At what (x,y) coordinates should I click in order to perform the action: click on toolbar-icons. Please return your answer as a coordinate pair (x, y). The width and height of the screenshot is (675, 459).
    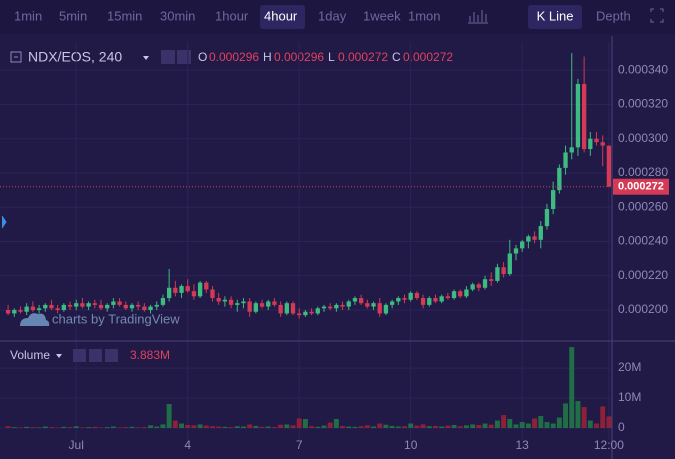
    Looking at the image, I should click on (566, 16).